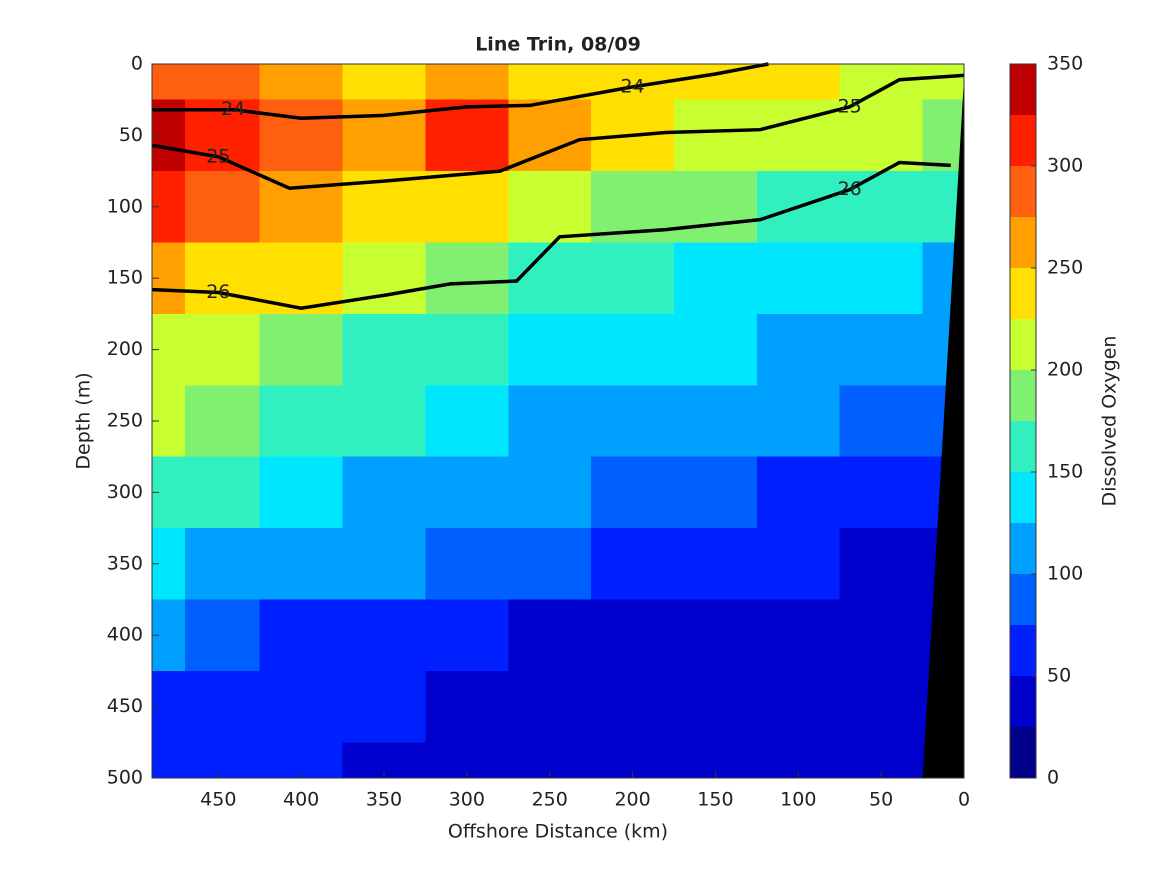 Image resolution: width=1167 pixels, height=875 pixels. What do you see at coordinates (125, 349) in the screenshot?
I see `y-tick-label: 200` at bounding box center [125, 349].